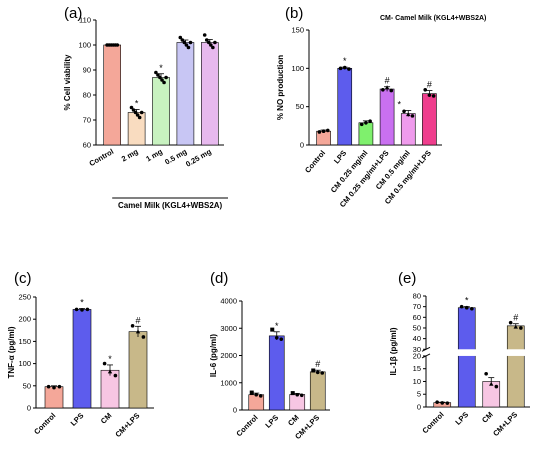 The height and width of the screenshot is (453, 550). What do you see at coordinates (417, 381) in the screenshot?
I see `y-tick-label: 10` at bounding box center [417, 381].